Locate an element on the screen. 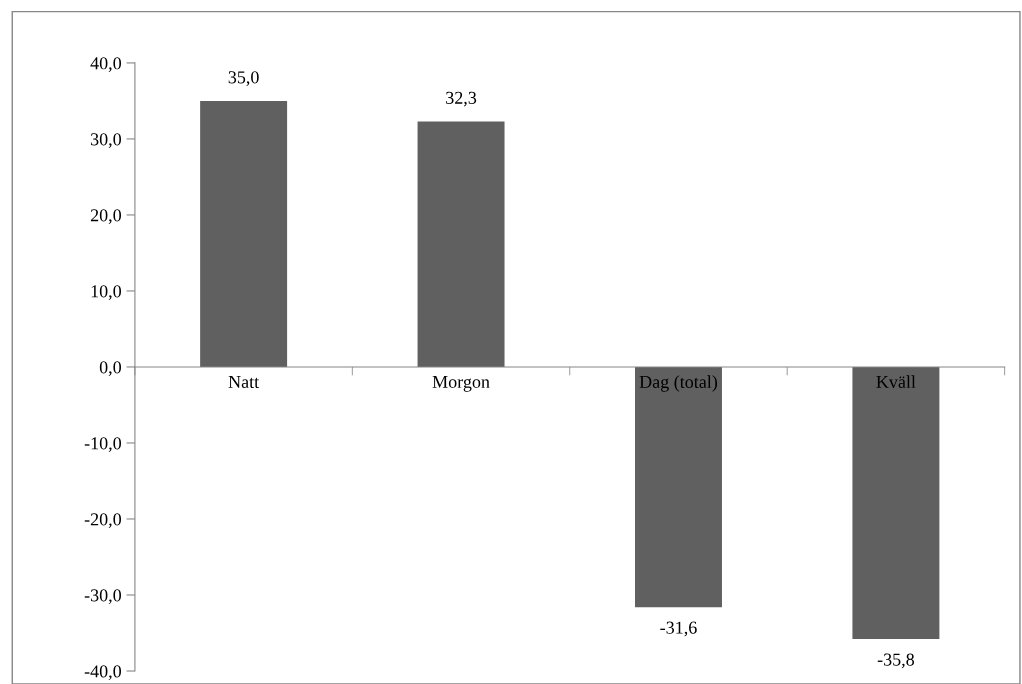  data-label: -31,6 is located at coordinates (678, 629).